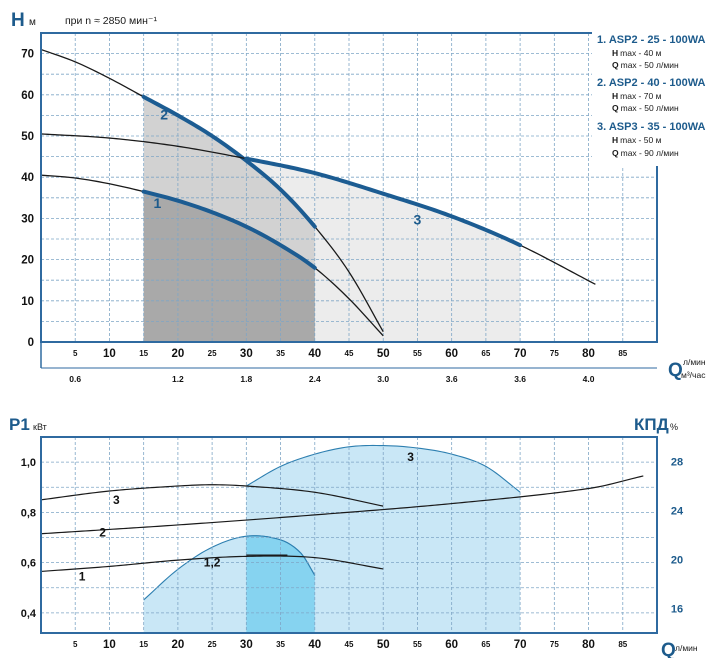 Image resolution: width=721 pixels, height=658 pixels. Describe the element at coordinates (653, 98) in the screenshot. I see `legend-background` at that location.